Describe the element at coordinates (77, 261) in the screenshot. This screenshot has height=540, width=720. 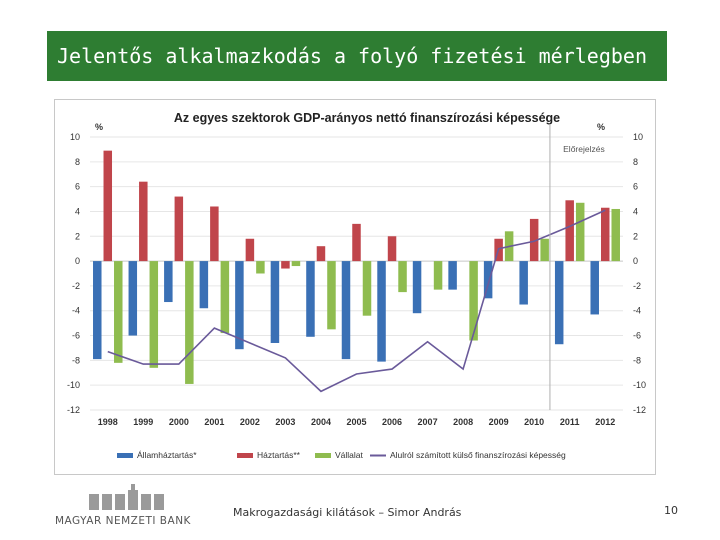
I see `y-tick-label-left: 0` at that location.